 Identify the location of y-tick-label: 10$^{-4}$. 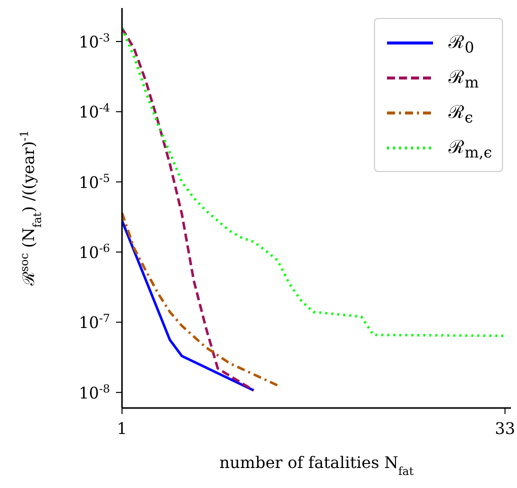
(94, 111).